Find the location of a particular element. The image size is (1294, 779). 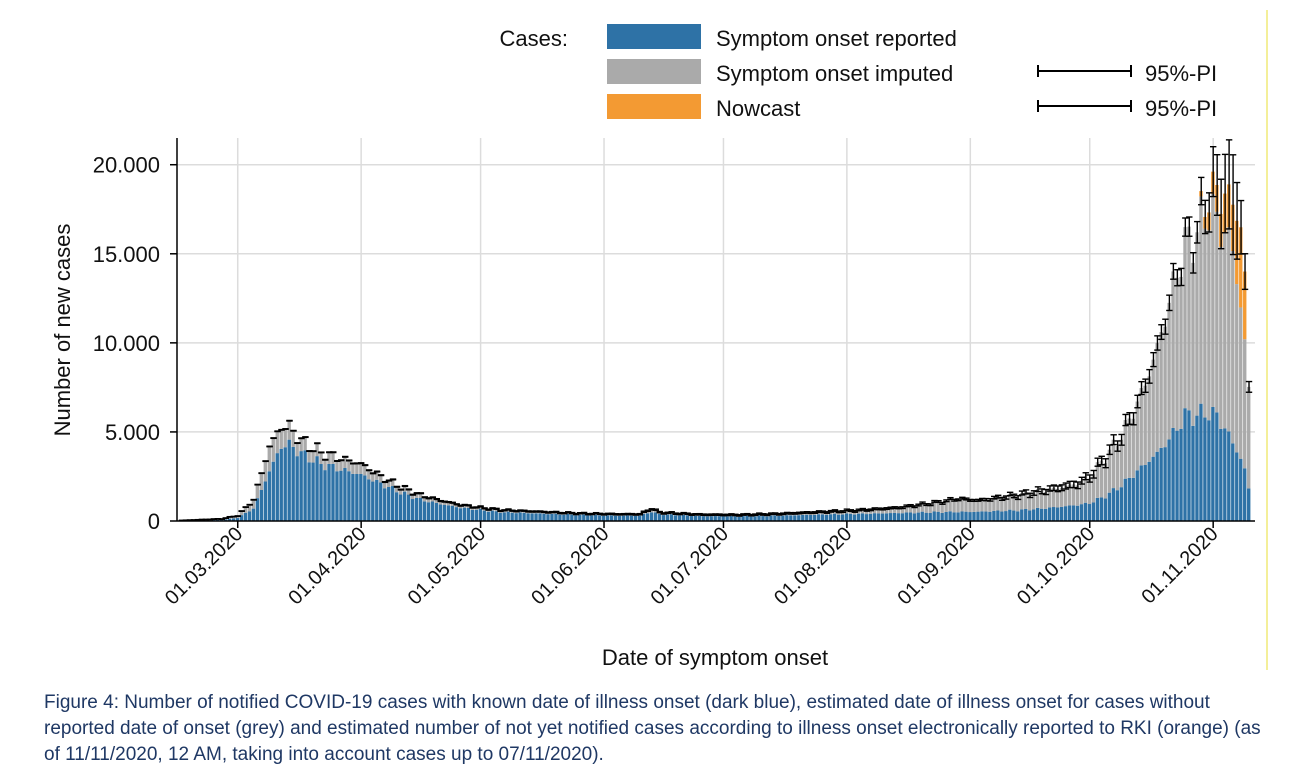

y-tick-label: 0 is located at coordinates (154, 521).